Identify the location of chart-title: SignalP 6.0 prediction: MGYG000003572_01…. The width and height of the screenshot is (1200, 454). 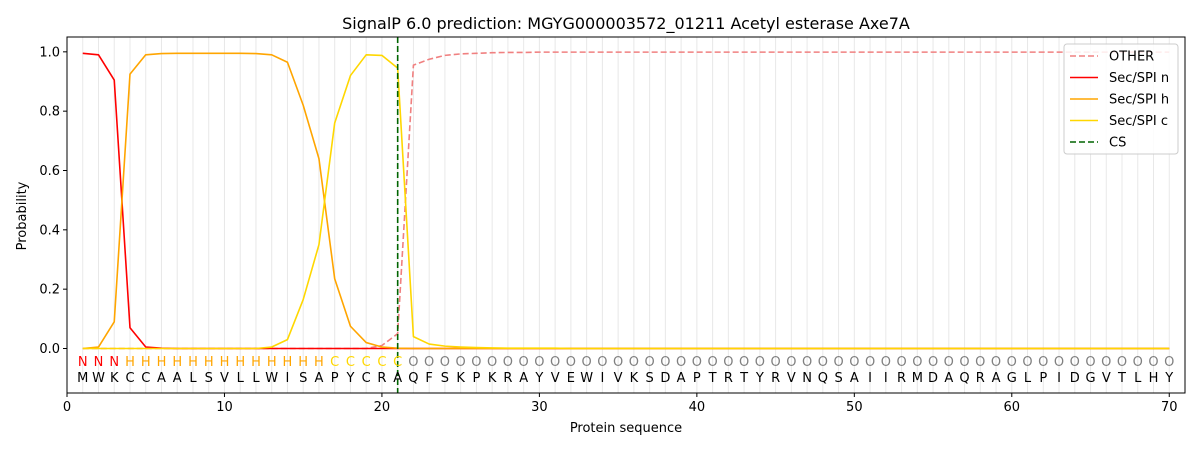
(626, 24).